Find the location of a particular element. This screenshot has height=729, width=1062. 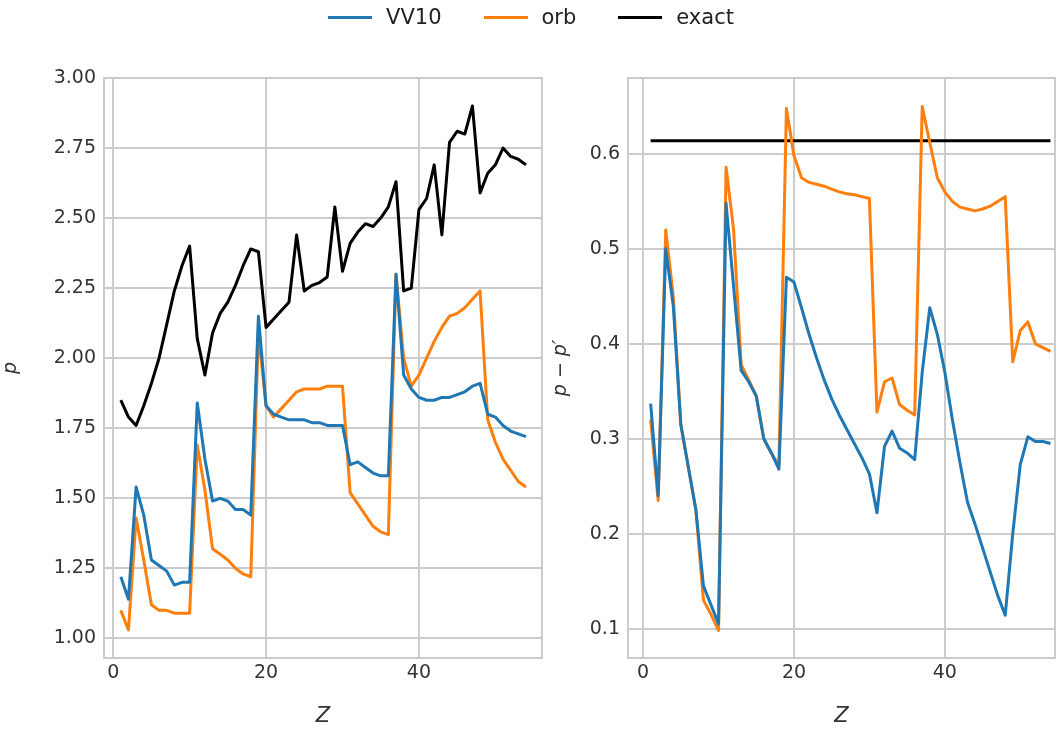

y-tick-label: 2.50 is located at coordinates (74, 216).